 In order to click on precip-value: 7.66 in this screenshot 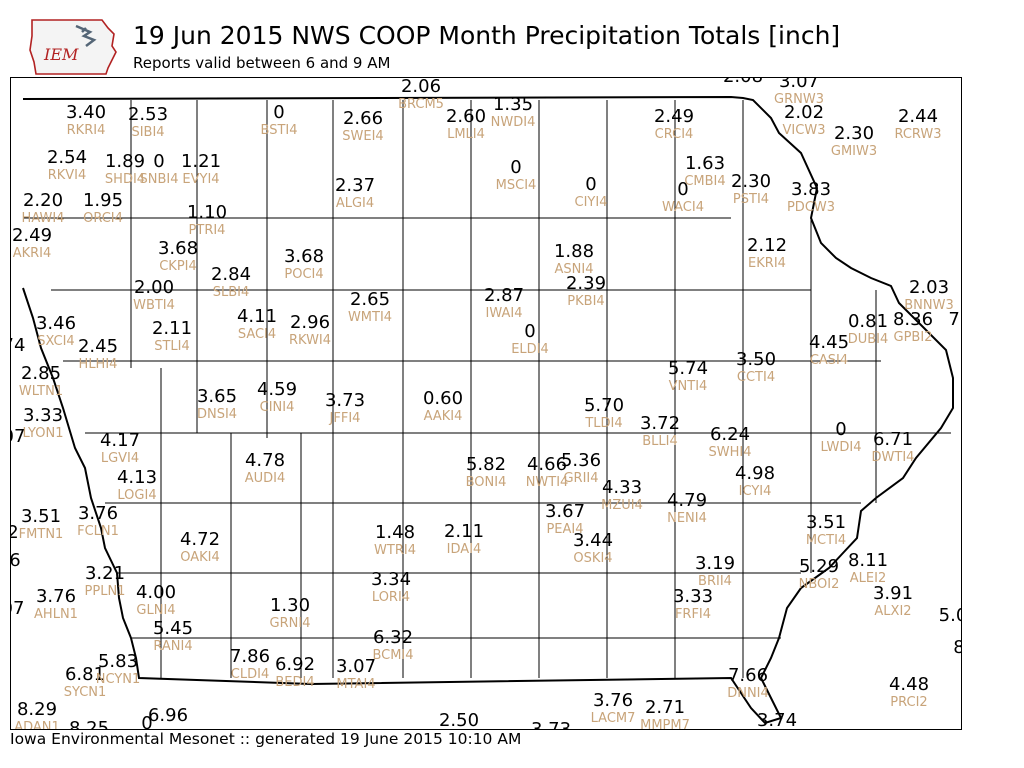, I will do `click(748, 675)`.